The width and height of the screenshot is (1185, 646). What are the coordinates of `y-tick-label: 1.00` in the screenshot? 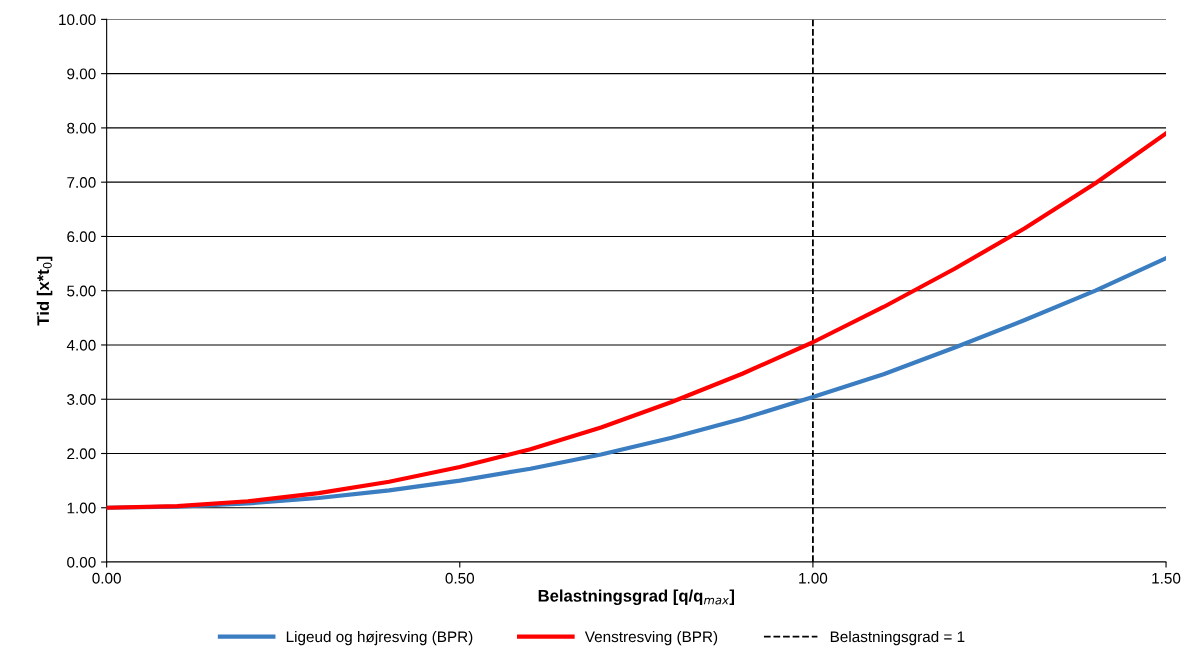 It's located at (81, 508).